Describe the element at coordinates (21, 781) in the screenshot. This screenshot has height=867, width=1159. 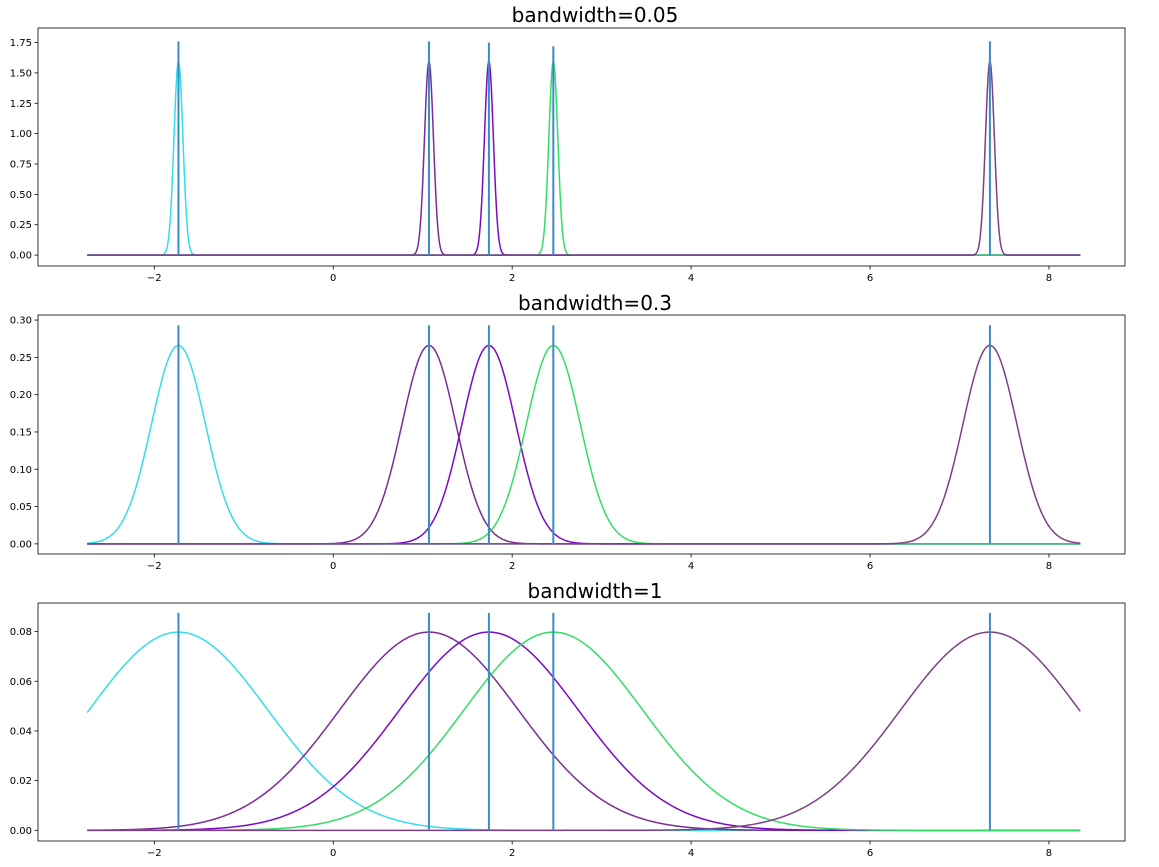
I see `y-tick-label: 0.02` at that location.